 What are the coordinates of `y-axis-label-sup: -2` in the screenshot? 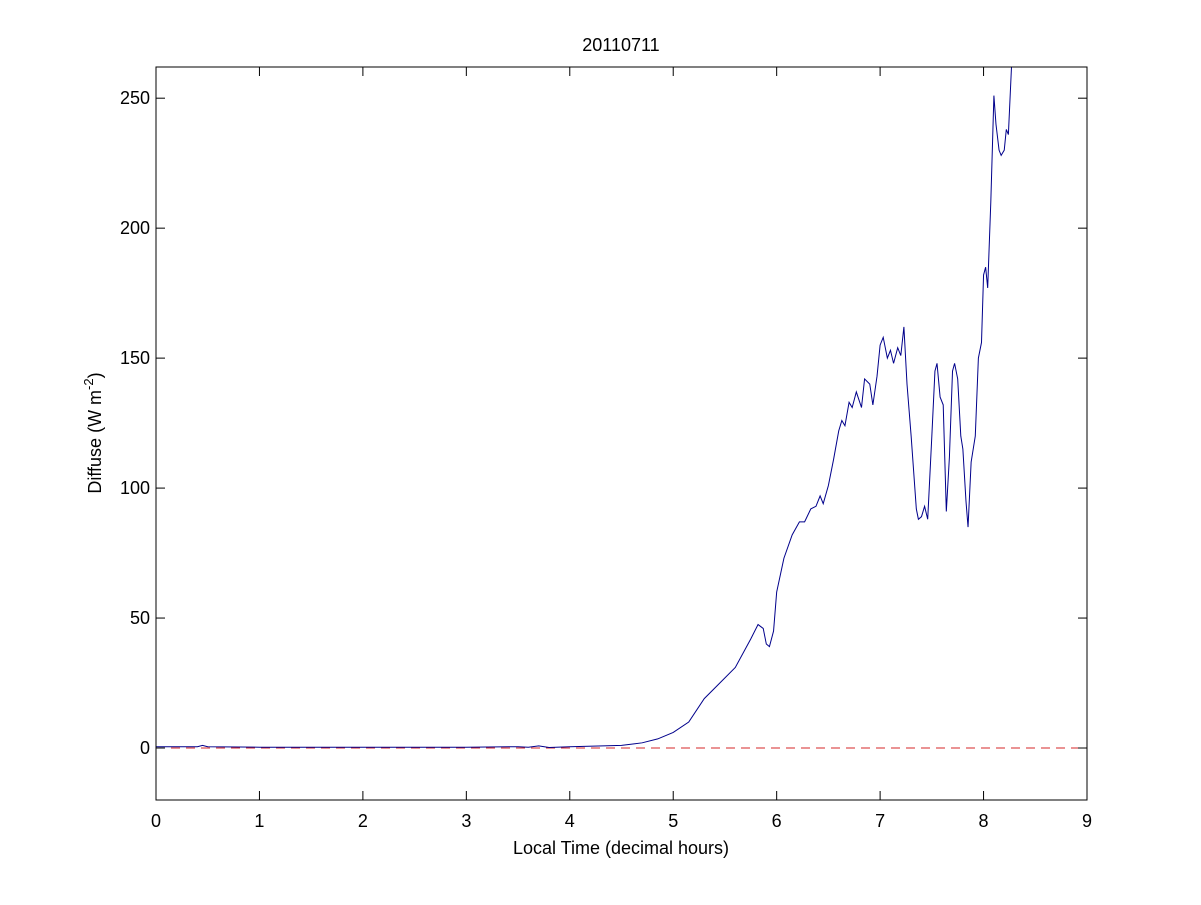 It's located at (88, 384).